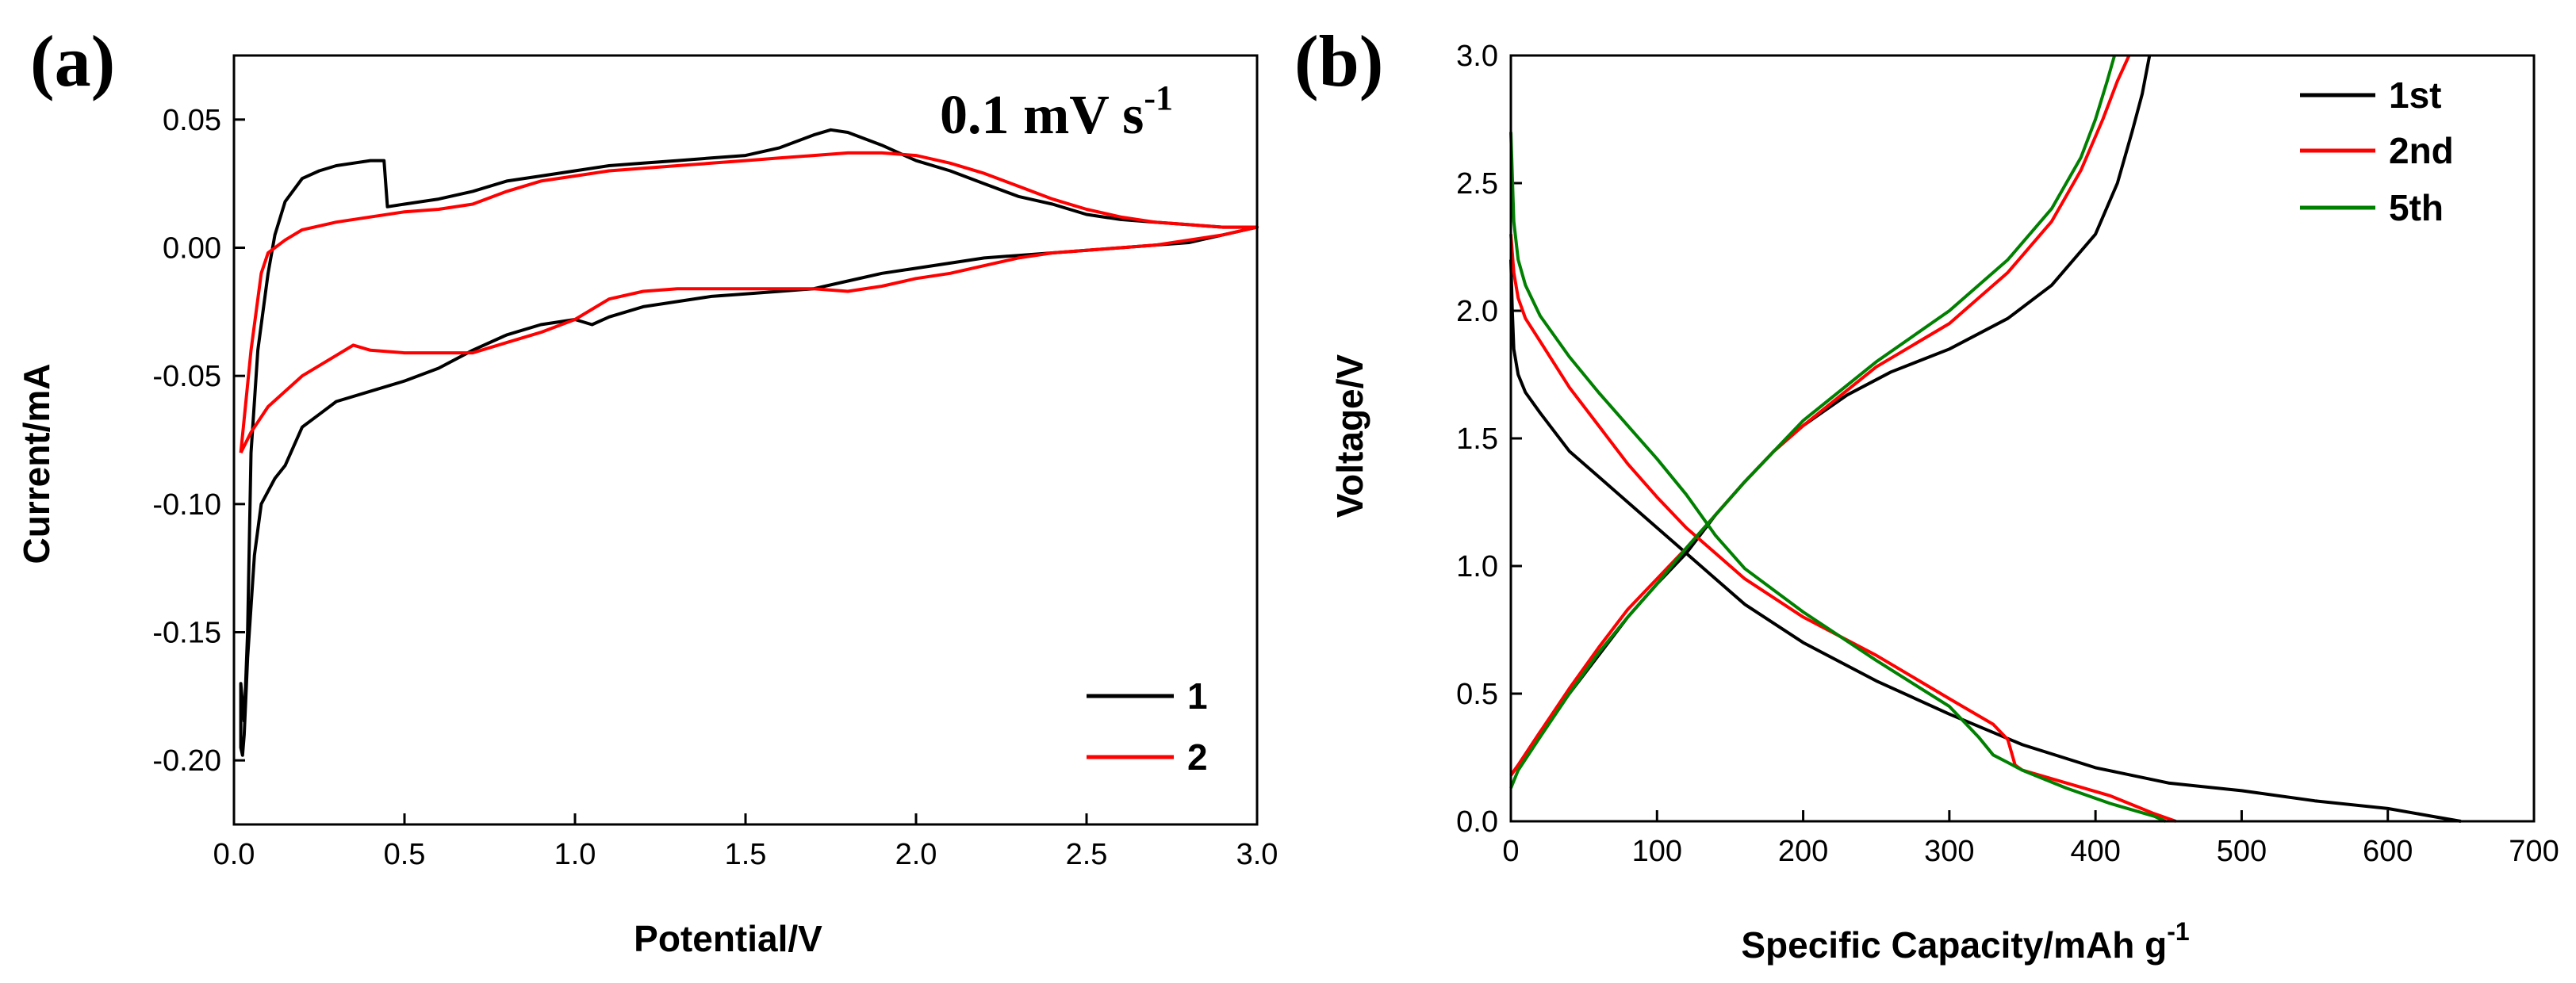 The height and width of the screenshot is (983, 2576). Describe the element at coordinates (2095, 851) in the screenshot. I see `panel-b-xtick-label: 400` at that location.